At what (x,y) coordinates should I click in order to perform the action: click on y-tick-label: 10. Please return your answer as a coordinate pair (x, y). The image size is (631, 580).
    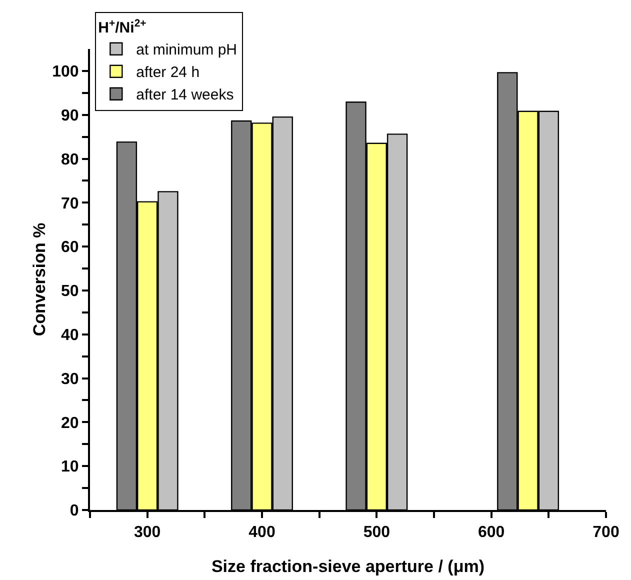
    Looking at the image, I should click on (70, 467).